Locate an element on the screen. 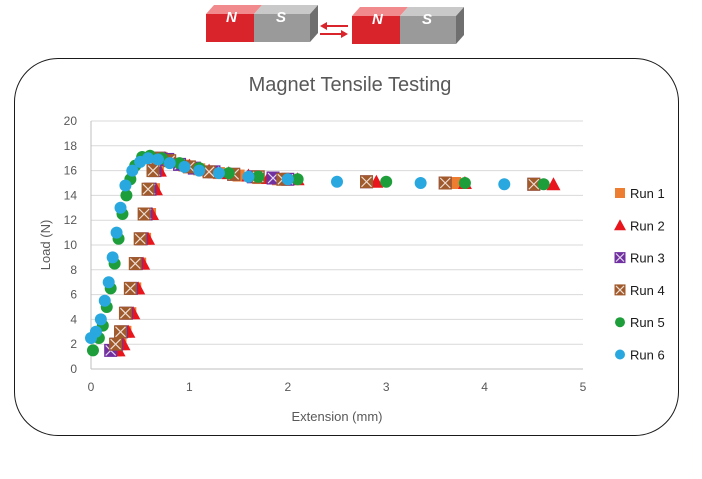 This screenshot has width=702, height=479. right-magnet: N S is located at coordinates (408, 25).